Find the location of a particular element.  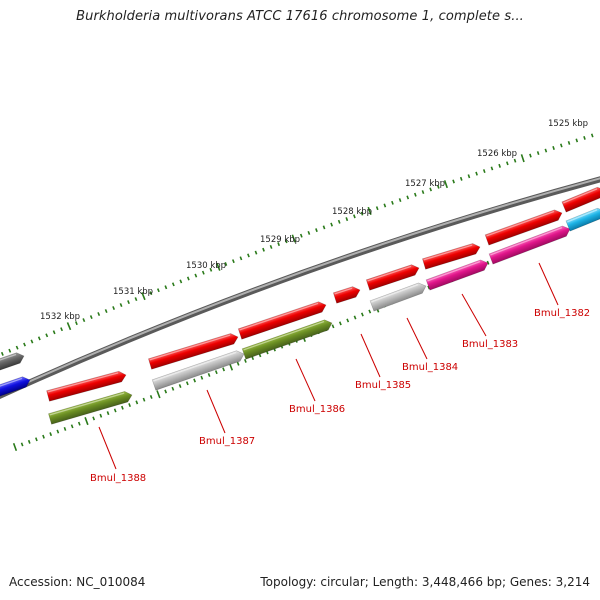

gene-label-bmul-1386: Bmul_1386 is located at coordinates (317, 409).